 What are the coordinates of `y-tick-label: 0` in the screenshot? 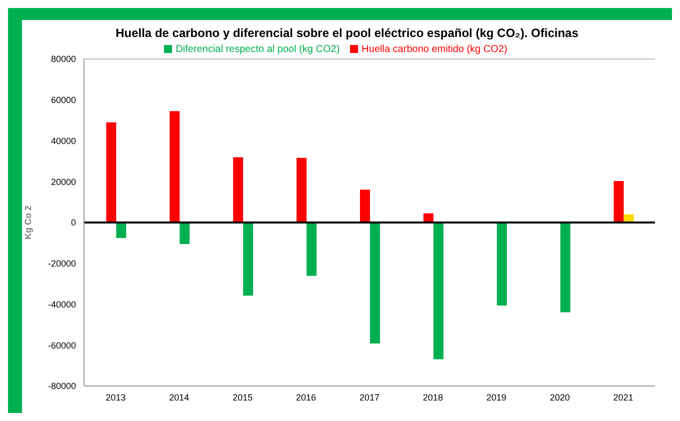 It's located at (73, 223).